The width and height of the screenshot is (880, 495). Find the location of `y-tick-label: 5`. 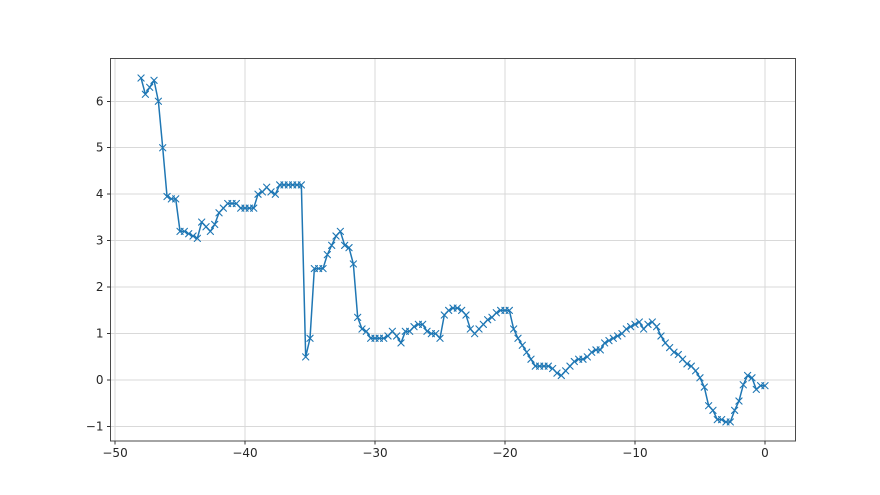

y-tick-label: 5 is located at coordinates (100, 148).